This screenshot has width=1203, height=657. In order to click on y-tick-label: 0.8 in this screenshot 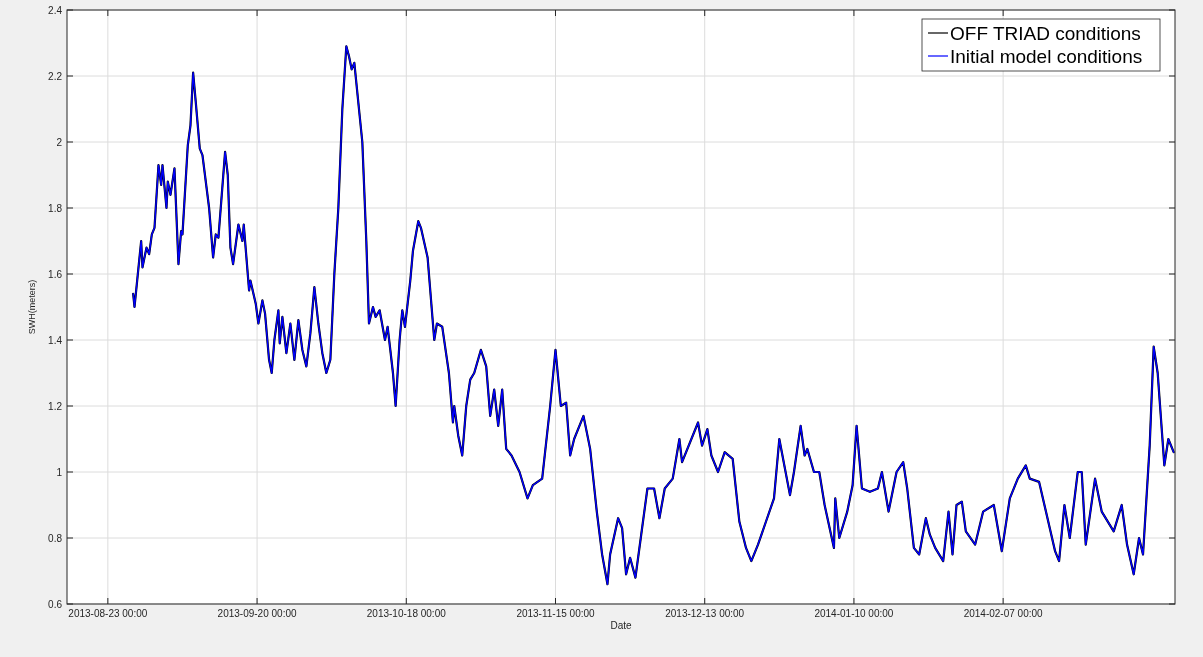, I will do `click(55, 538)`.